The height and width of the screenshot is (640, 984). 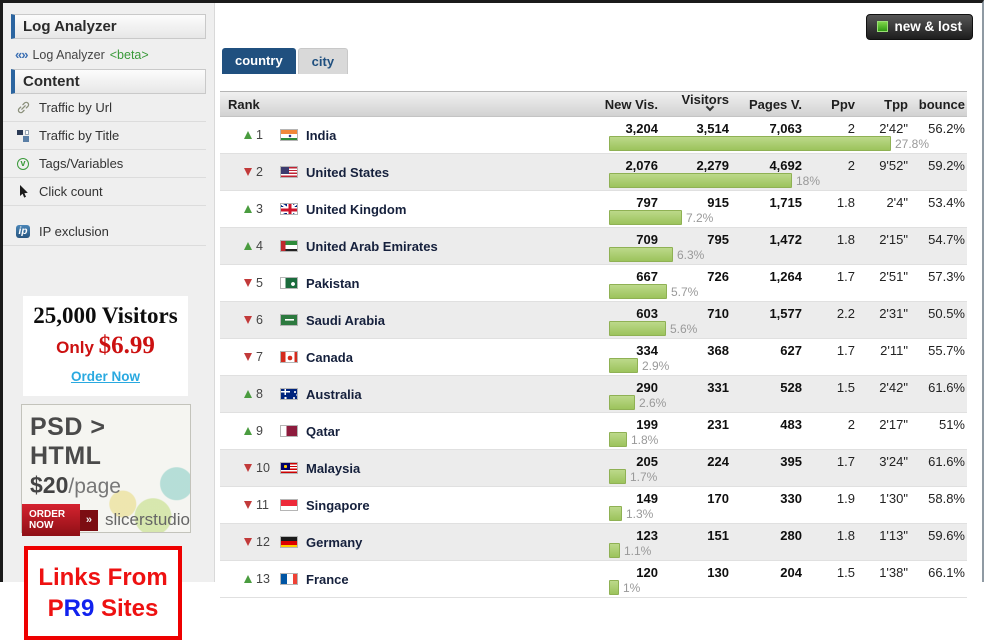 What do you see at coordinates (104, 108) in the screenshot?
I see `sidebar-item-traffic-by-url: Traffic by Url` at bounding box center [104, 108].